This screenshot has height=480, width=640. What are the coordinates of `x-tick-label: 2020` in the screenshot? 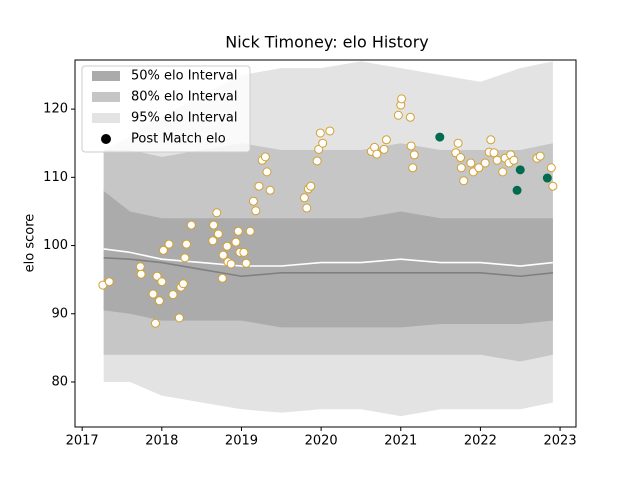 It's located at (321, 441).